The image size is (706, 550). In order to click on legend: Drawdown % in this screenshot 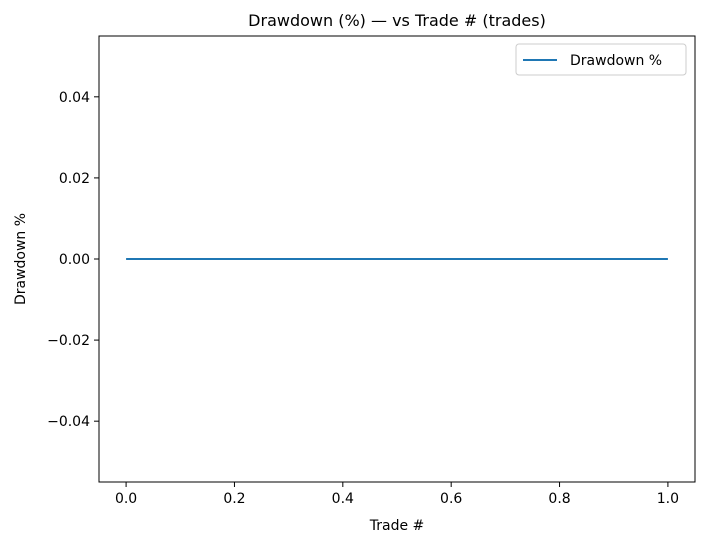, I will do `click(601, 59)`.